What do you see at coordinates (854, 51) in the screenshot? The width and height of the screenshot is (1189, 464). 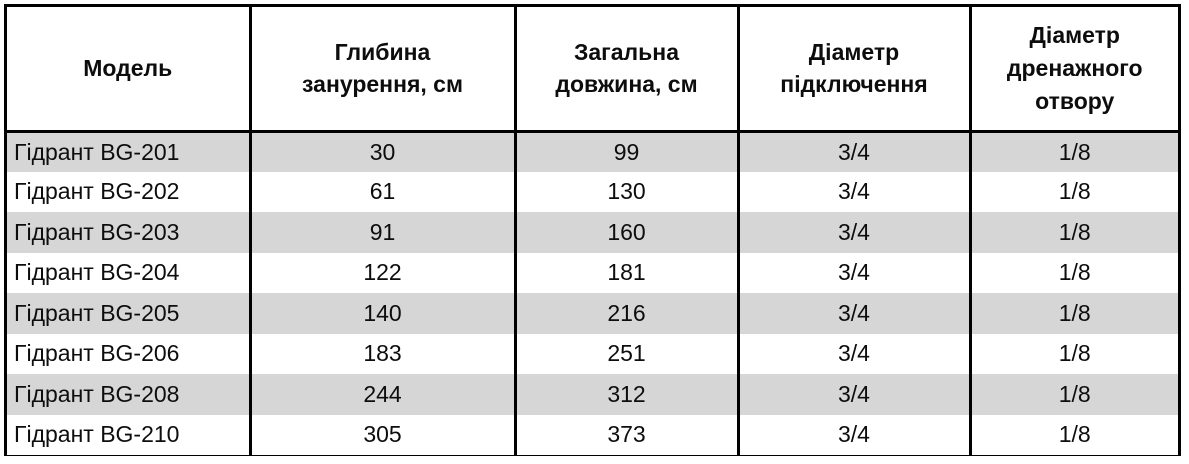 I see `column-header-connection-line1: Діаметр` at bounding box center [854, 51].